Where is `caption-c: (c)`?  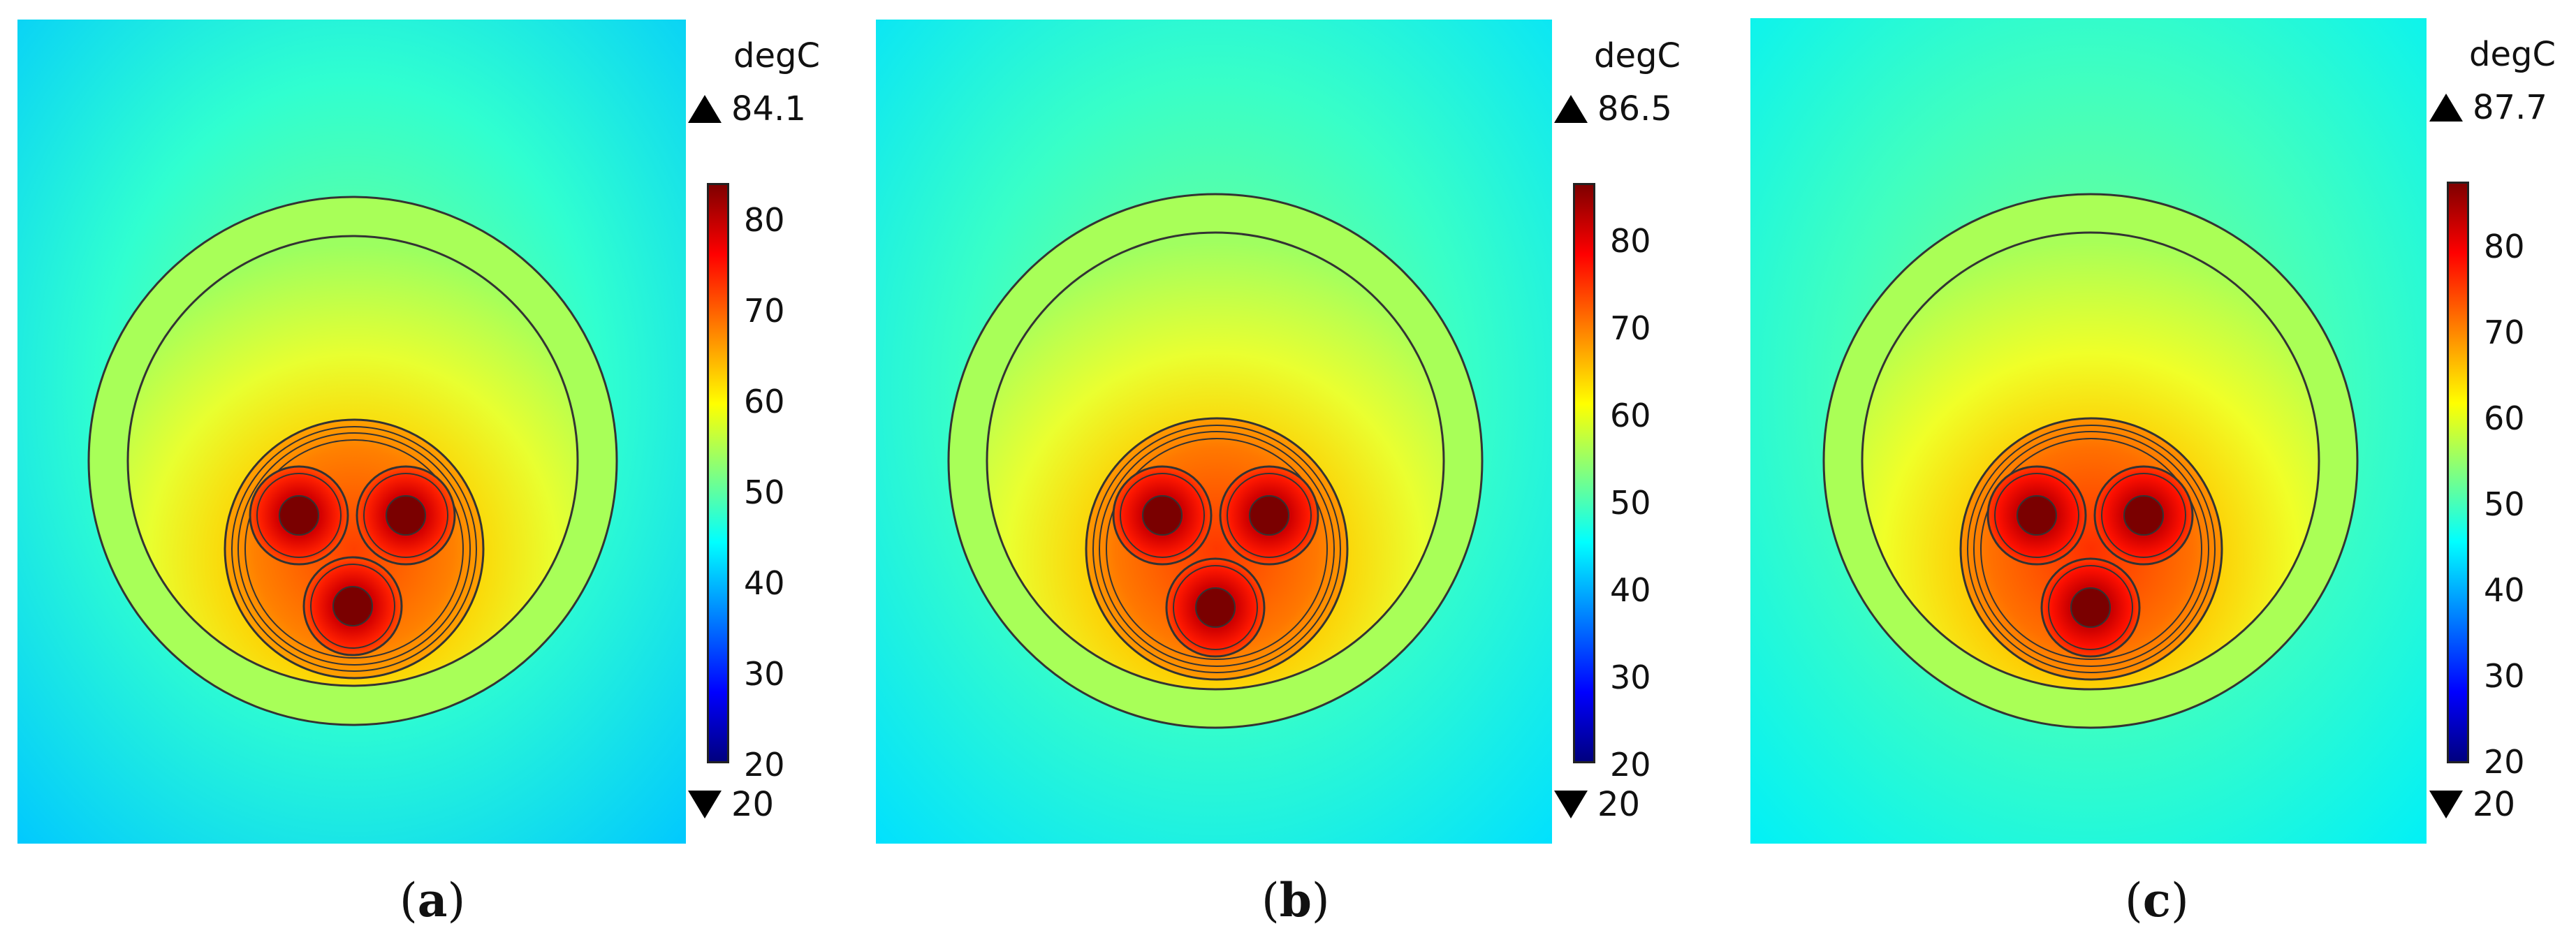 caption-c: (c) is located at coordinates (2157, 900).